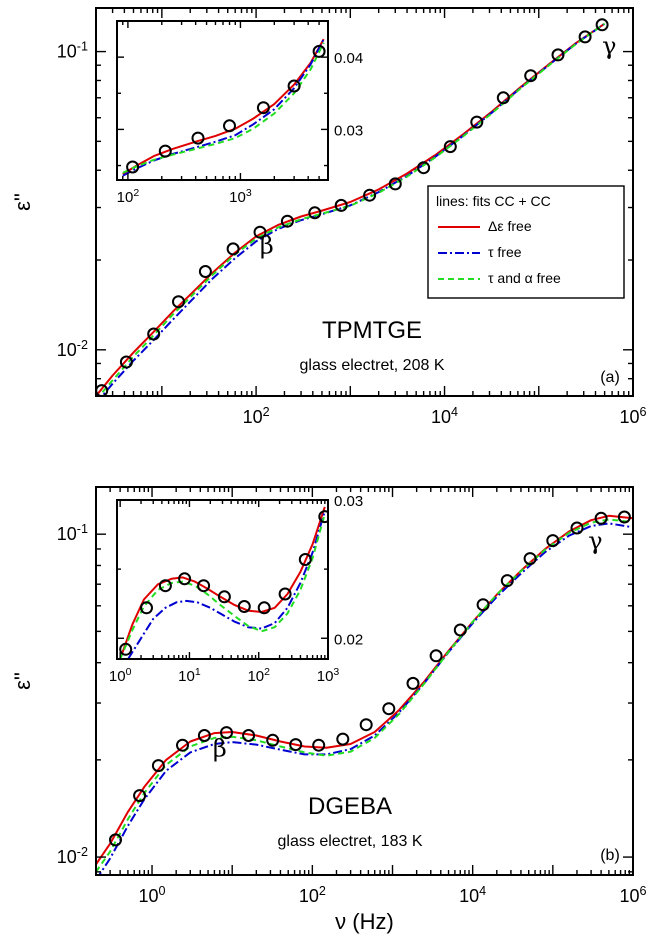  I want to click on panel-b-x-tick-label: 10⁶, so click(632, 895).